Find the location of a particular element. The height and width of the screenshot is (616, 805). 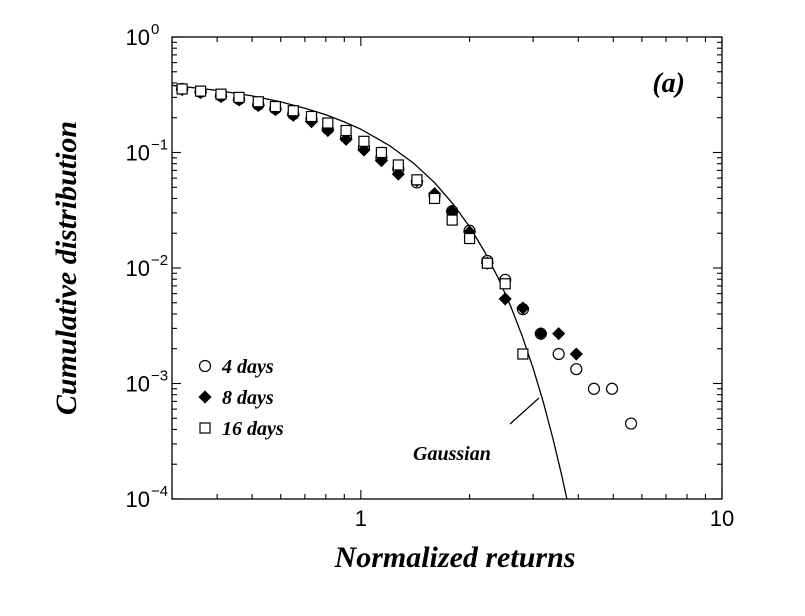

legend-marker-8-days is located at coordinates (205, 397).